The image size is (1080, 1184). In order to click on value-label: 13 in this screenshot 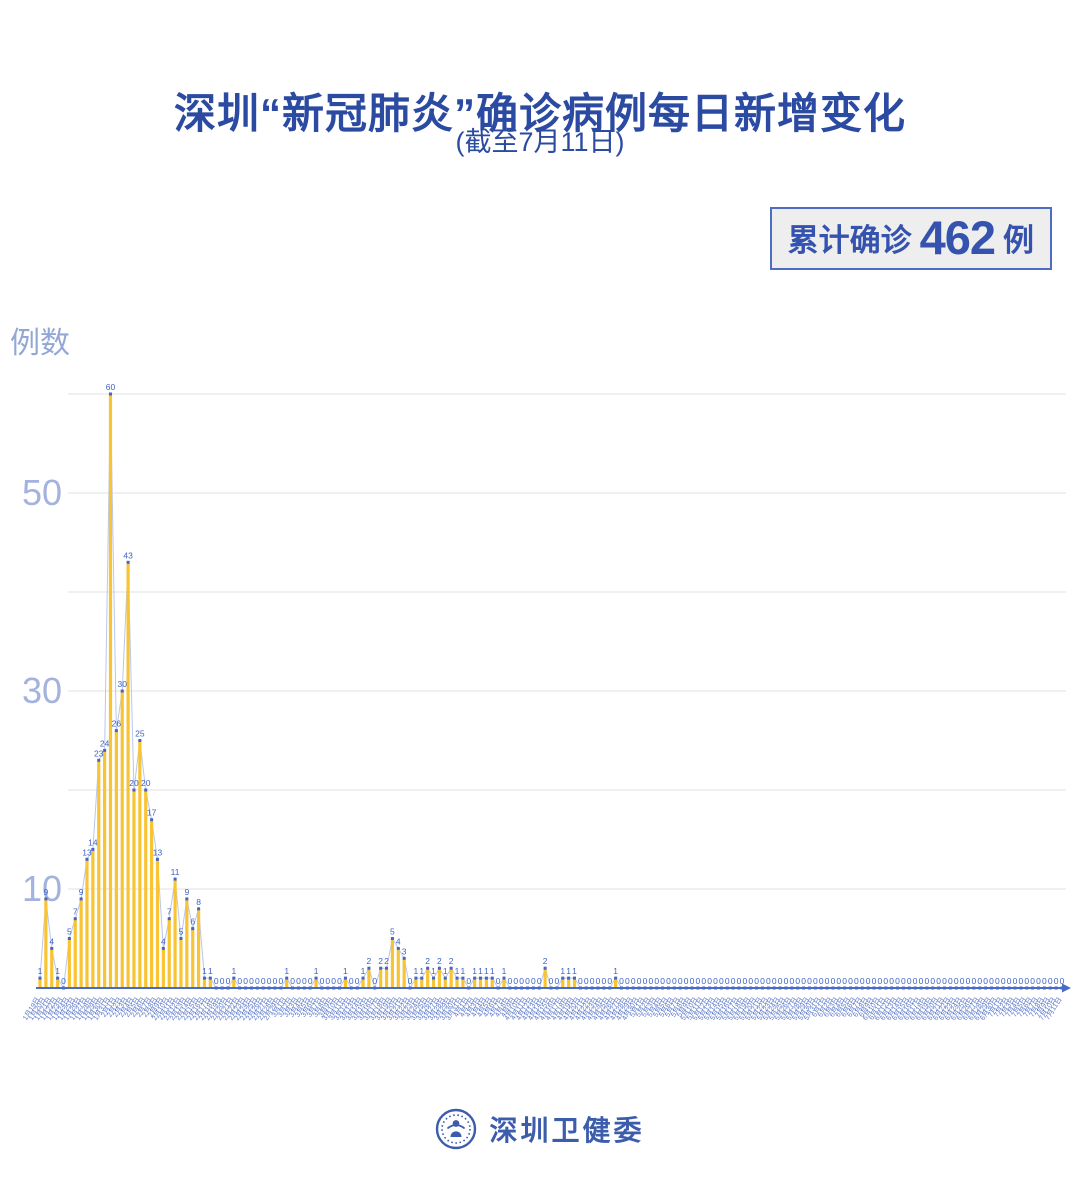, I will do `click(158, 852)`.